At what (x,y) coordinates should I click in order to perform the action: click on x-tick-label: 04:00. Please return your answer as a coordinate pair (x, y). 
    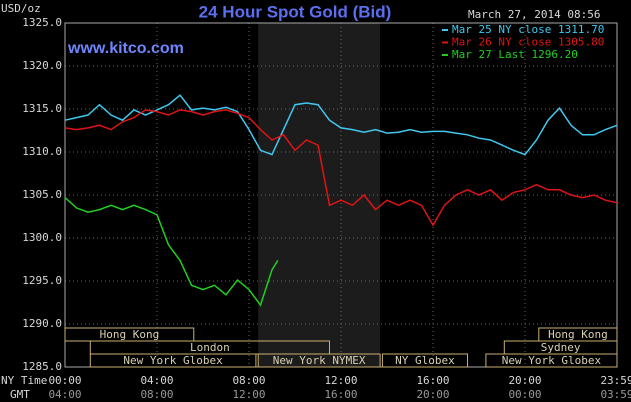
    Looking at the image, I should click on (156, 380).